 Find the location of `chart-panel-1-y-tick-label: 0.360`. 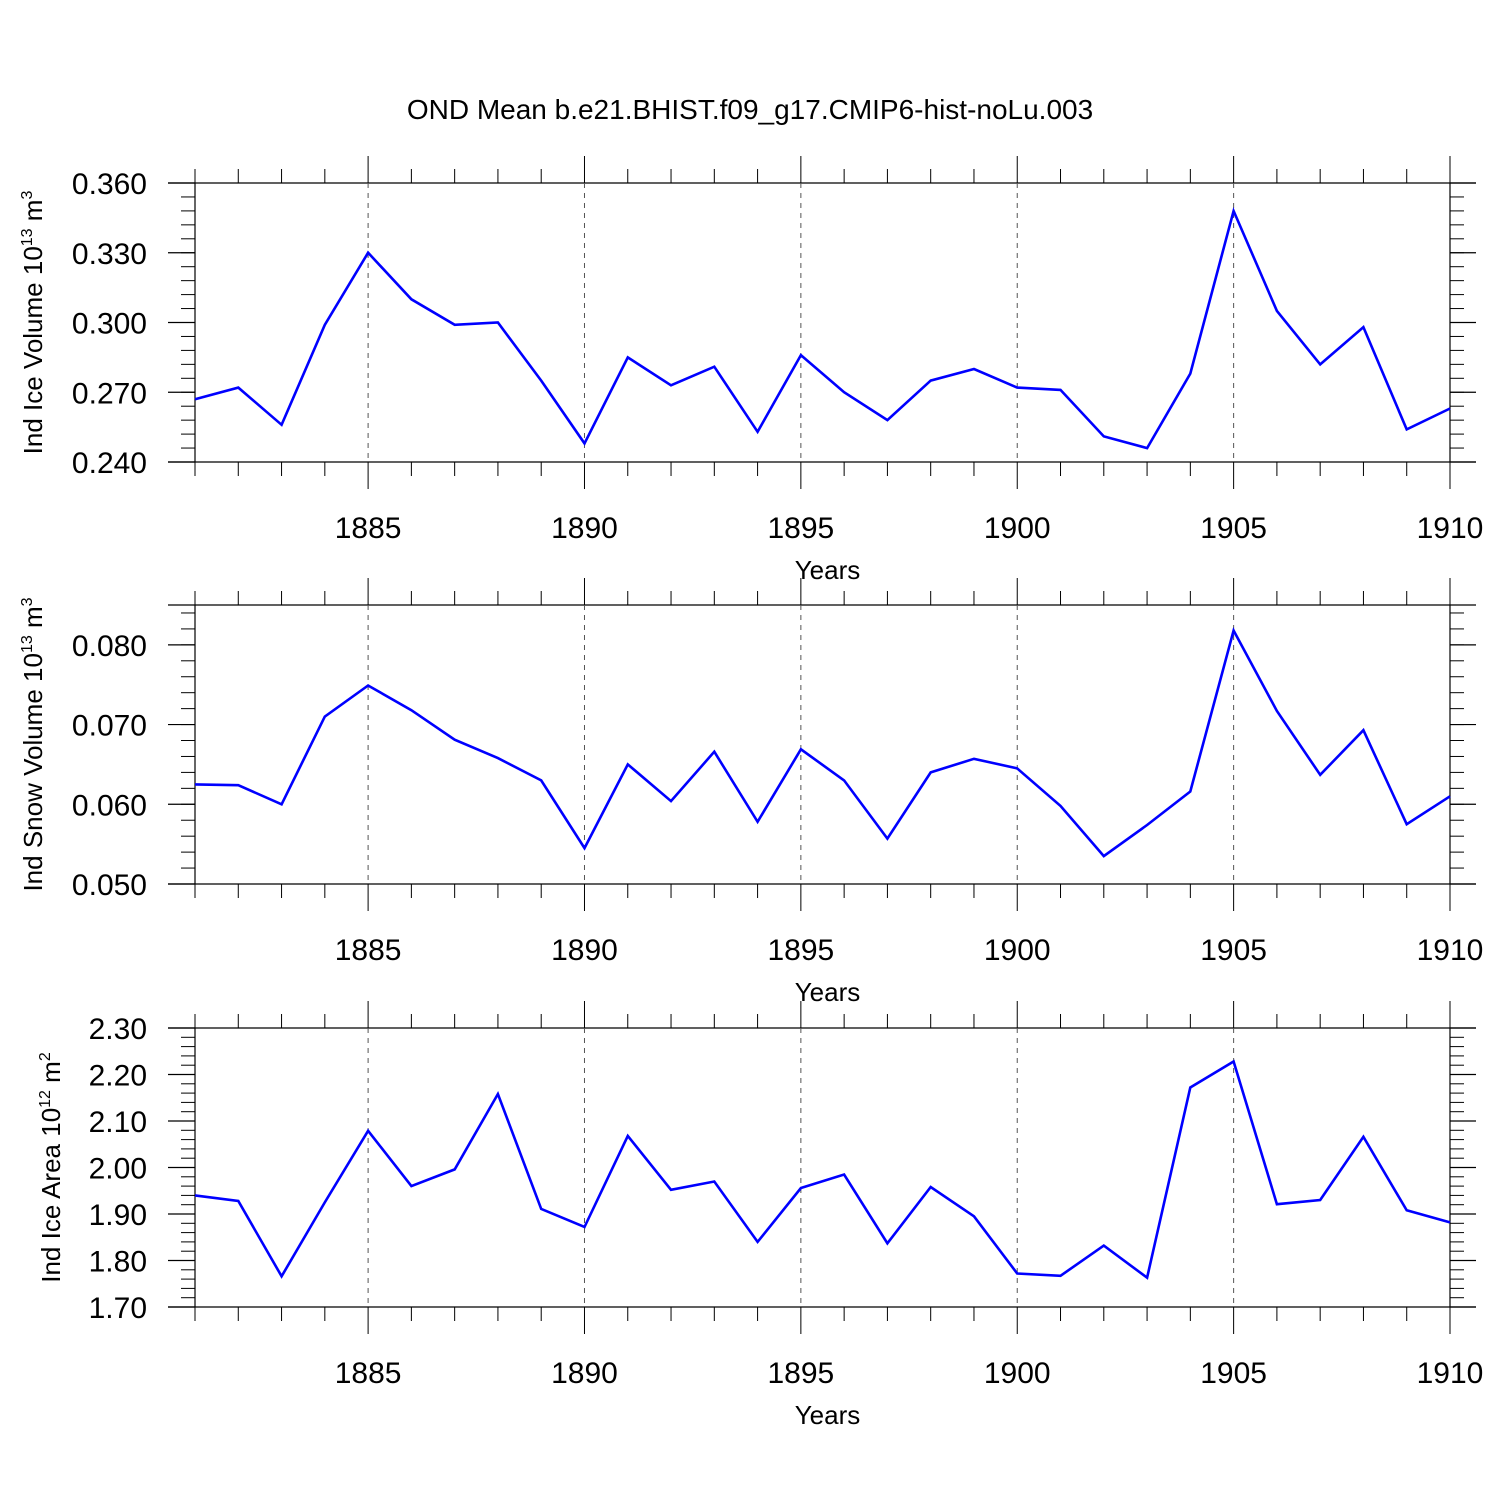

chart-panel-1-y-tick-label: 0.360 is located at coordinates (109, 184).